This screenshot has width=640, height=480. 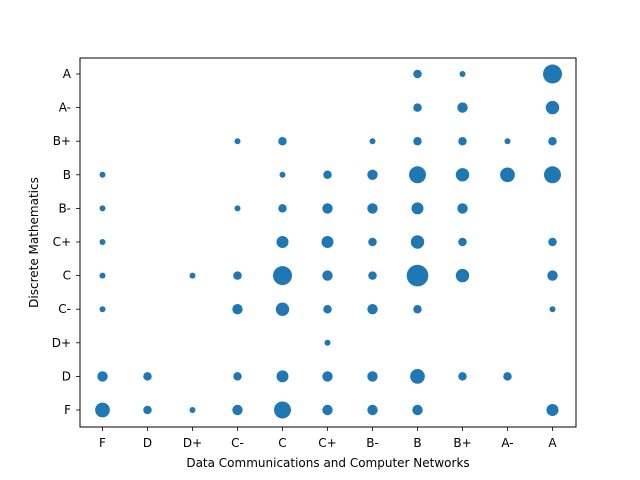 I want to click on y-tick-label: A, so click(x=67, y=74).